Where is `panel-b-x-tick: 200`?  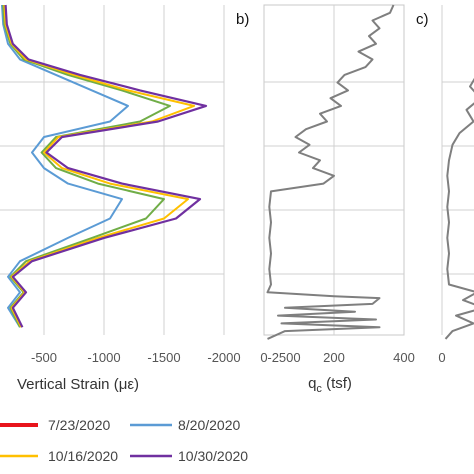
panel-b-x-tick: 200 is located at coordinates (334, 357).